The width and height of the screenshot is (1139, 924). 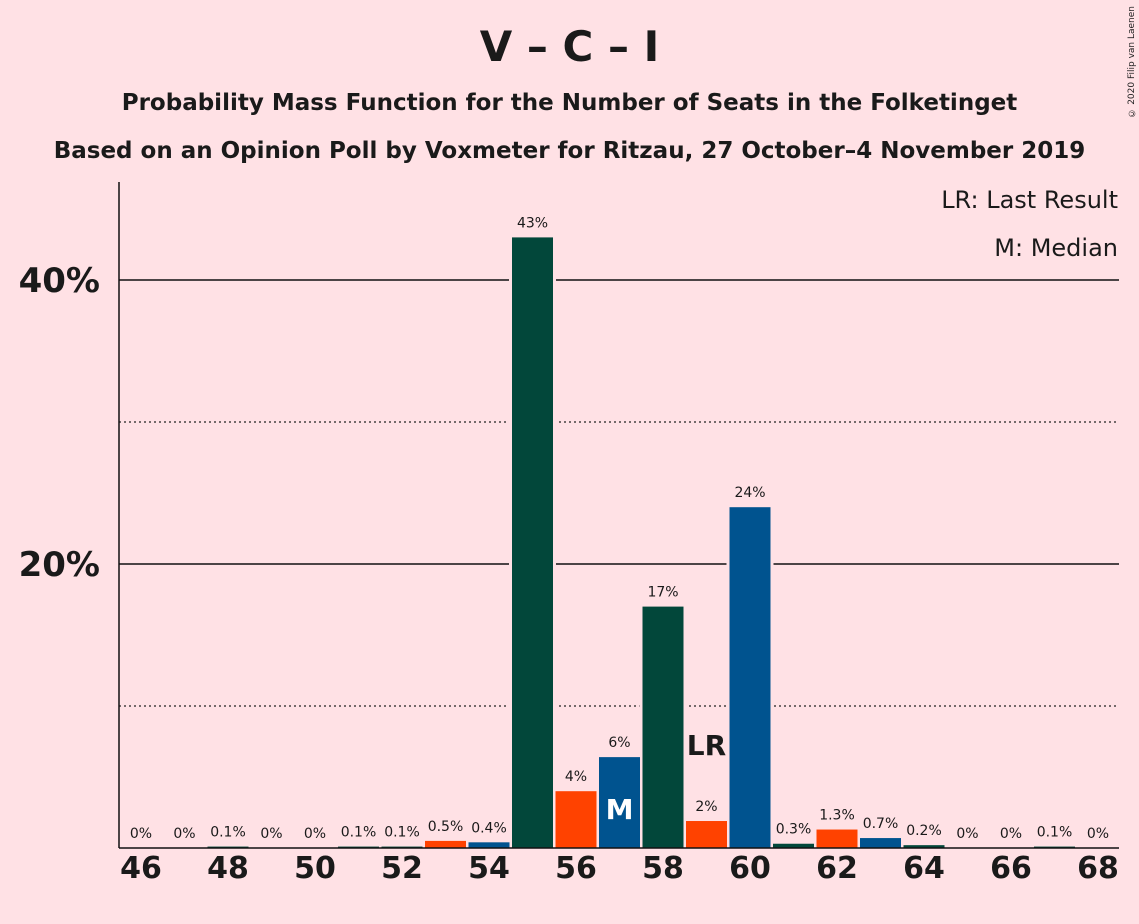 I want to click on data-label-seat-54: 0.4%, so click(x=489, y=828).